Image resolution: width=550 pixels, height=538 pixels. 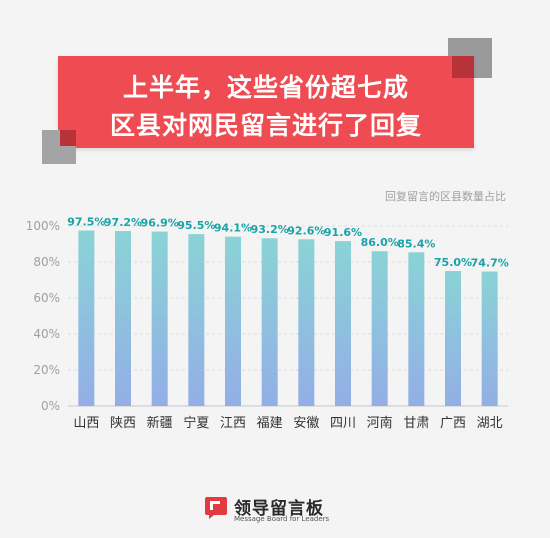 I want to click on logo-english: Message Board for Leaders, so click(x=282, y=519).